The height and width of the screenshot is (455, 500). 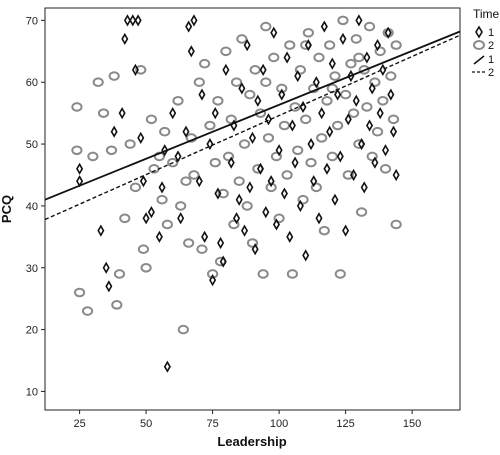 What do you see at coordinates (412, 424) in the screenshot?
I see `x-tick-label: 150` at bounding box center [412, 424].